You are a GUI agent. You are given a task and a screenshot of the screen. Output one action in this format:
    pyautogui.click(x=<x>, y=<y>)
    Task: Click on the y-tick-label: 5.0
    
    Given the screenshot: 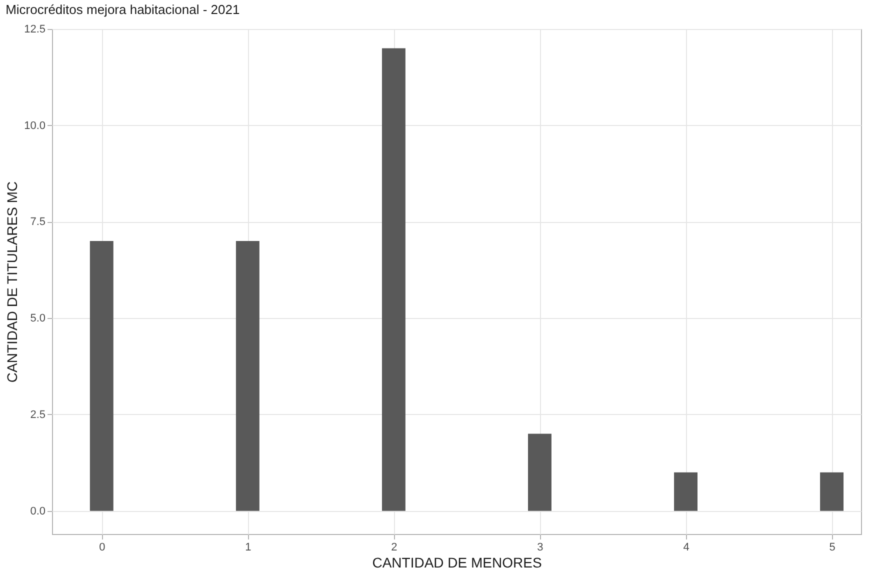 What is the action you would take?
    pyautogui.click(x=38, y=318)
    